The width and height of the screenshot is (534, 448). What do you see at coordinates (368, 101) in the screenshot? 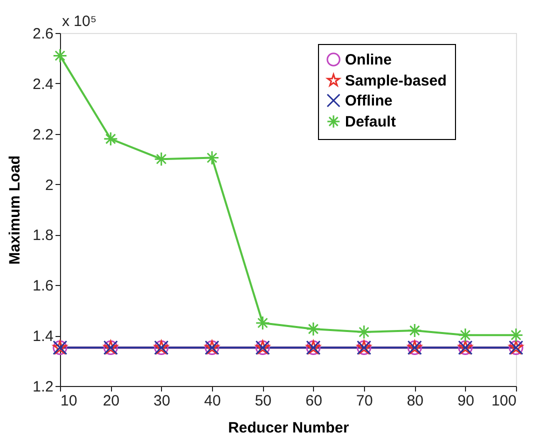
I see `legend-label: Offline` at bounding box center [368, 101].